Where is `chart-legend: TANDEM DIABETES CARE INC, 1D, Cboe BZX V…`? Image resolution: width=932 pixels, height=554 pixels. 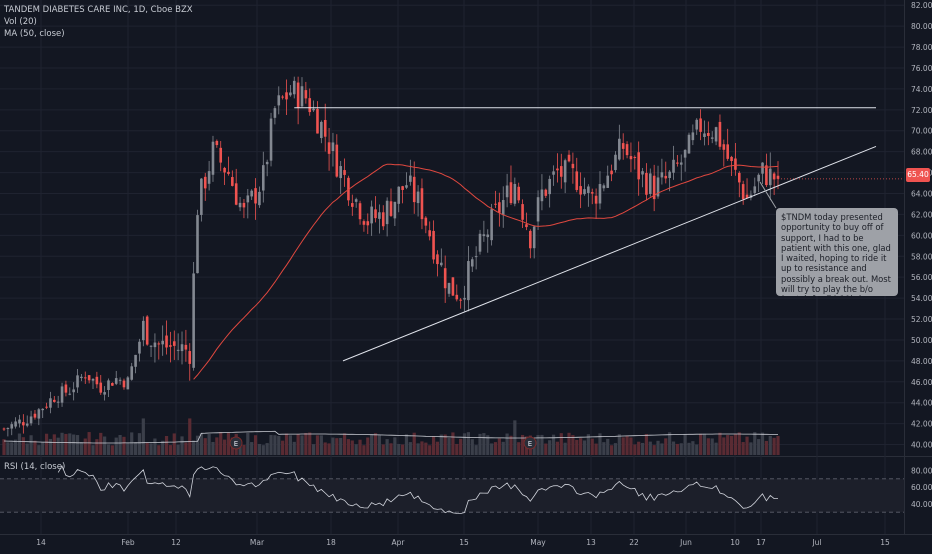 chart-legend: TANDEM DIABETES CARE INC, 1D, Cboe BZX V… is located at coordinates (98, 22).